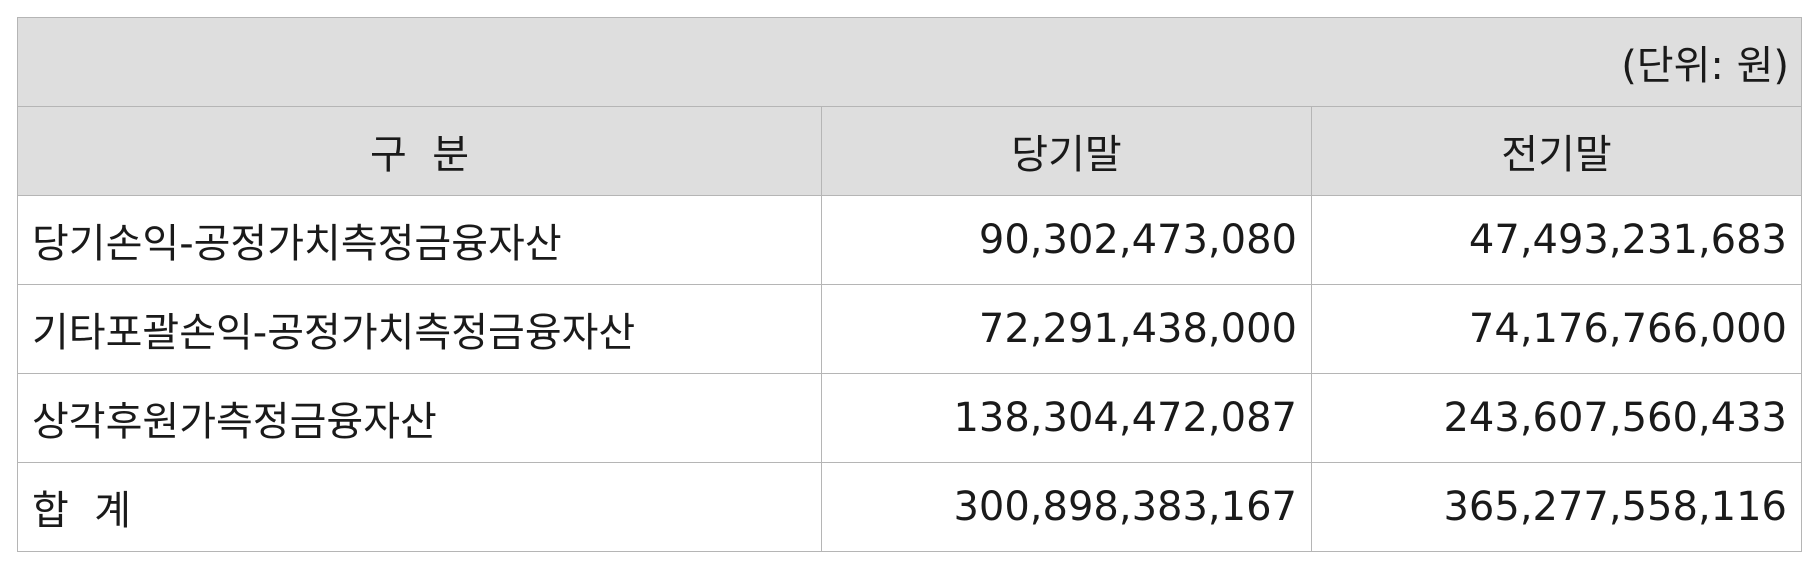  Describe the element at coordinates (419, 329) in the screenshot. I see `row-label: 기타포괄손익-공정가치측정금융자산` at that location.